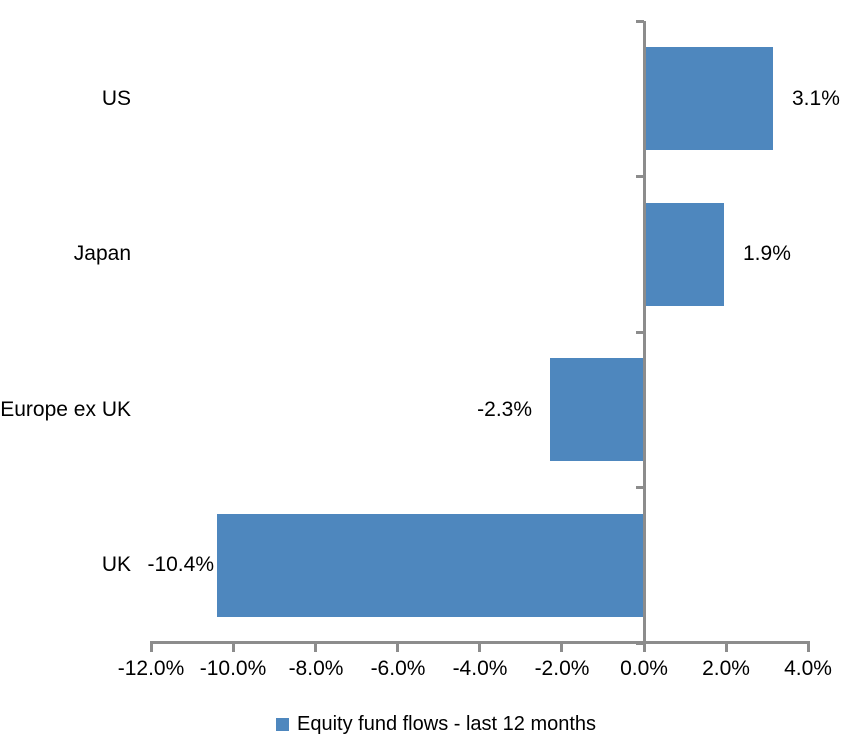 The image size is (852, 747). What do you see at coordinates (767, 253) in the screenshot?
I see `value-label: 1.9%` at bounding box center [767, 253].